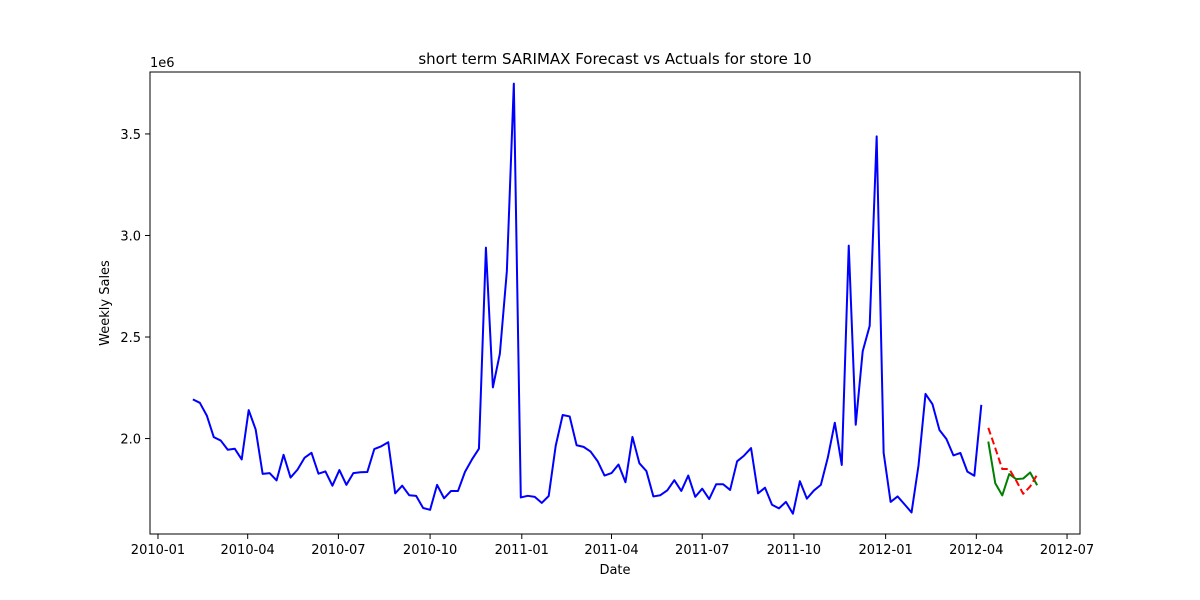 This screenshot has width=1200, height=600. Describe the element at coordinates (976, 550) in the screenshot. I see `x-tick-label: 2012-04` at that location.